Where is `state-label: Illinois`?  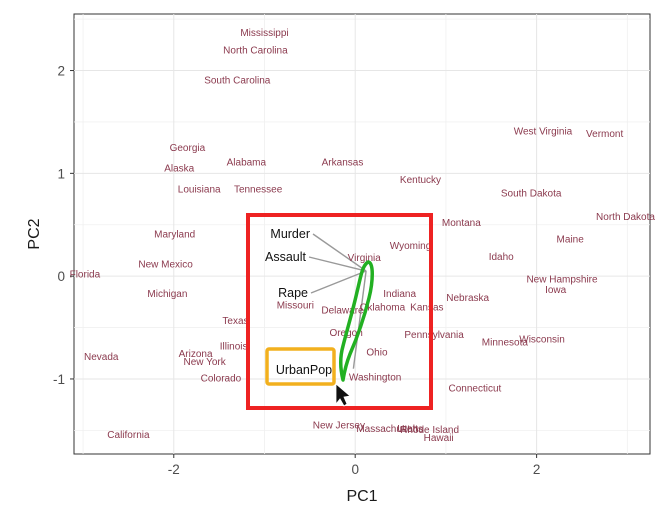
state-label: Illinois is located at coordinates (234, 347).